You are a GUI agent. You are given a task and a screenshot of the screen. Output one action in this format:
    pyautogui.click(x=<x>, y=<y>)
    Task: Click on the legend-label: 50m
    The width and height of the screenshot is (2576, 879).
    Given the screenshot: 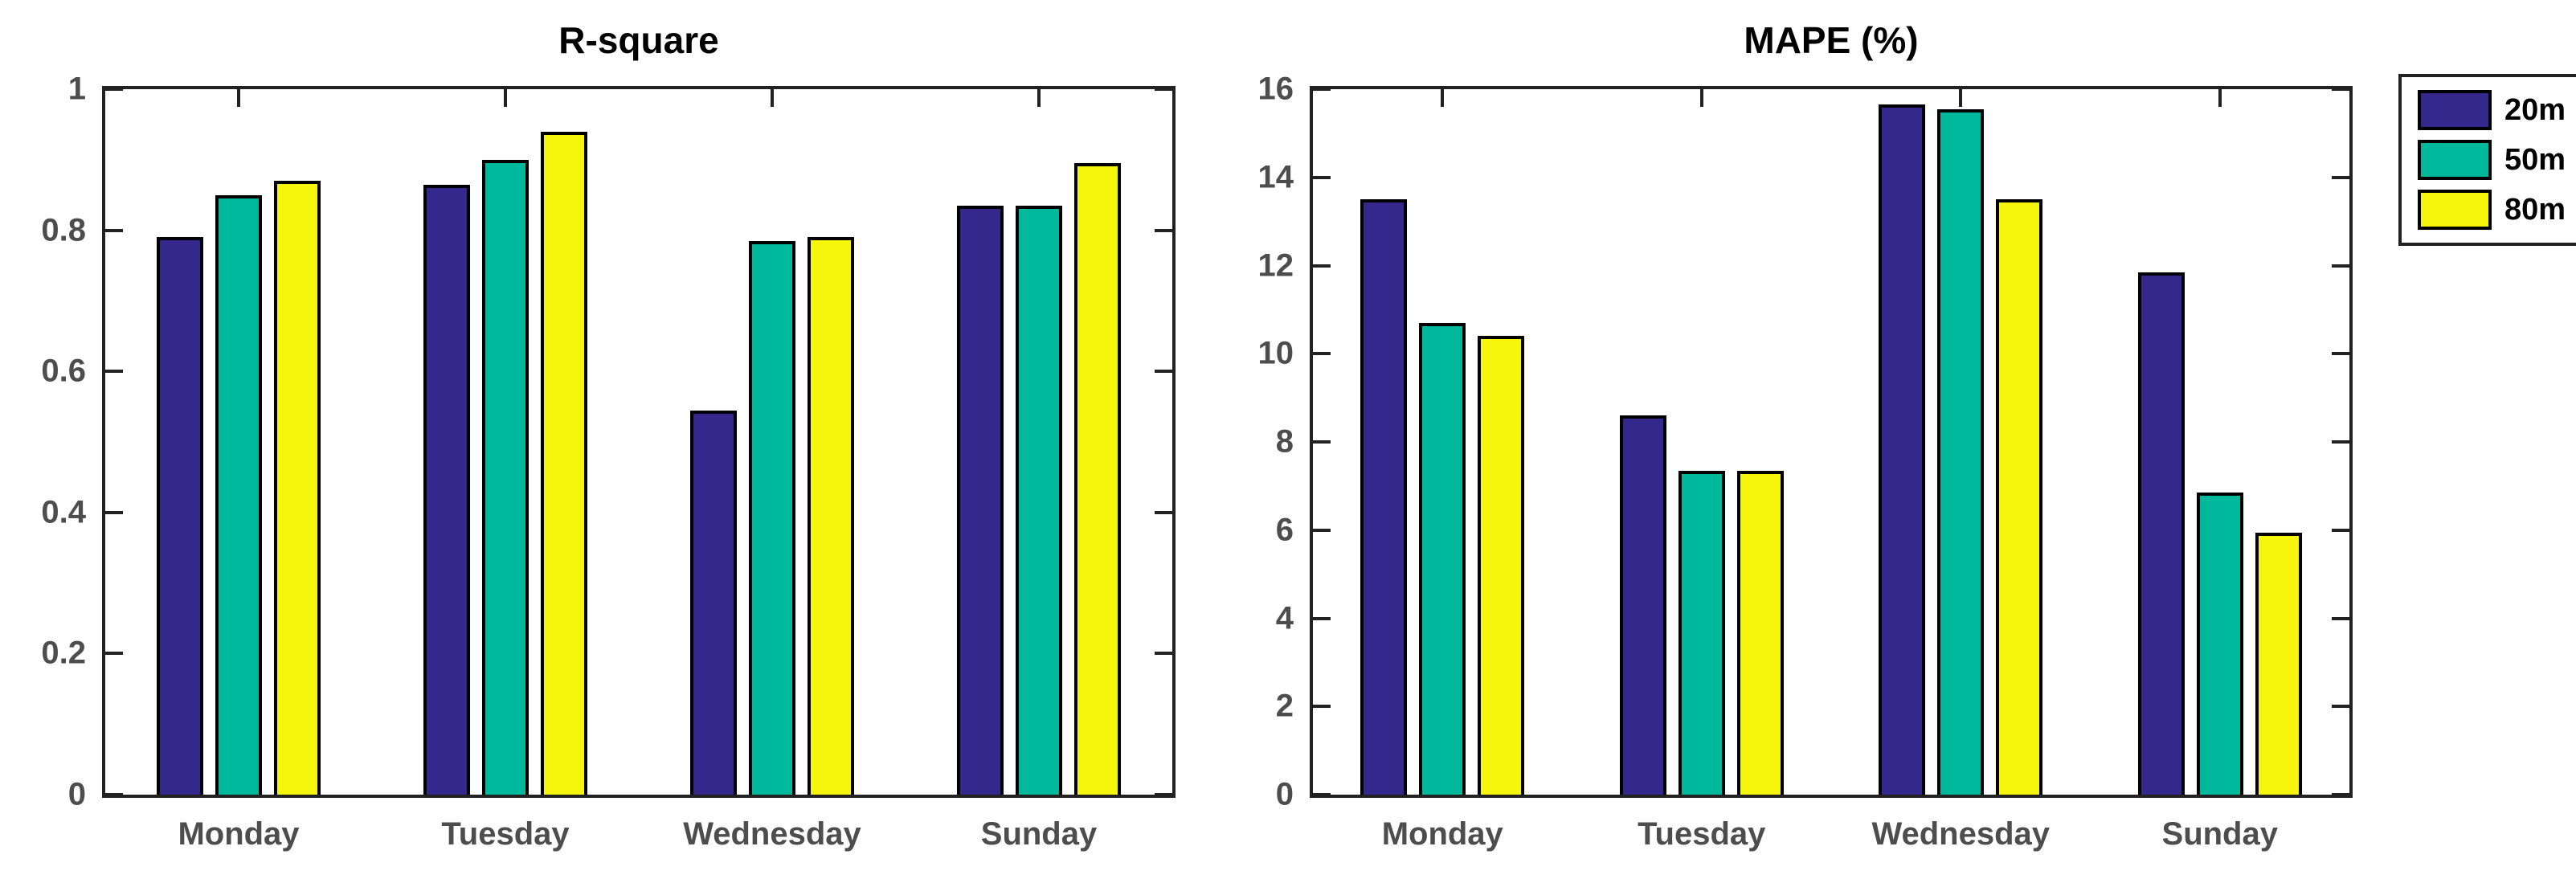 What is the action you would take?
    pyautogui.click(x=2535, y=159)
    